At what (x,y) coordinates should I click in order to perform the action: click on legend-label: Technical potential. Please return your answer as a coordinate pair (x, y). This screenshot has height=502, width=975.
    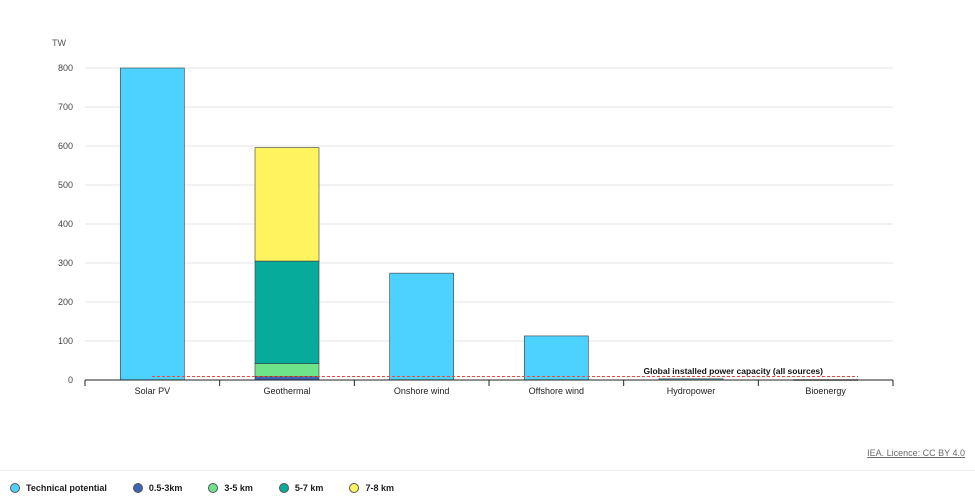
    Looking at the image, I should click on (66, 488).